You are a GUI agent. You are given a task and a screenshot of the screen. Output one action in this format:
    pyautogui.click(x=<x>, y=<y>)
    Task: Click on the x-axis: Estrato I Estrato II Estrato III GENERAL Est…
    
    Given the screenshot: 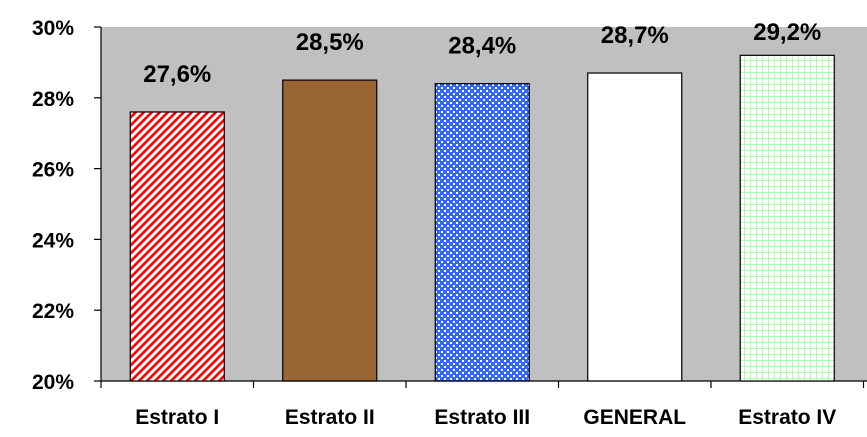 What is the action you would take?
    pyautogui.click(x=483, y=404)
    